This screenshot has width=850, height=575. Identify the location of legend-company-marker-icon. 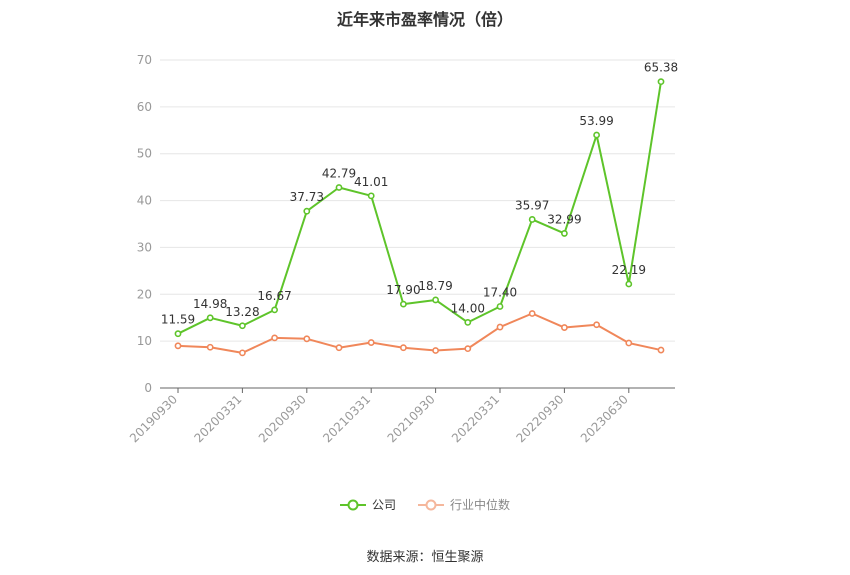
(352, 504).